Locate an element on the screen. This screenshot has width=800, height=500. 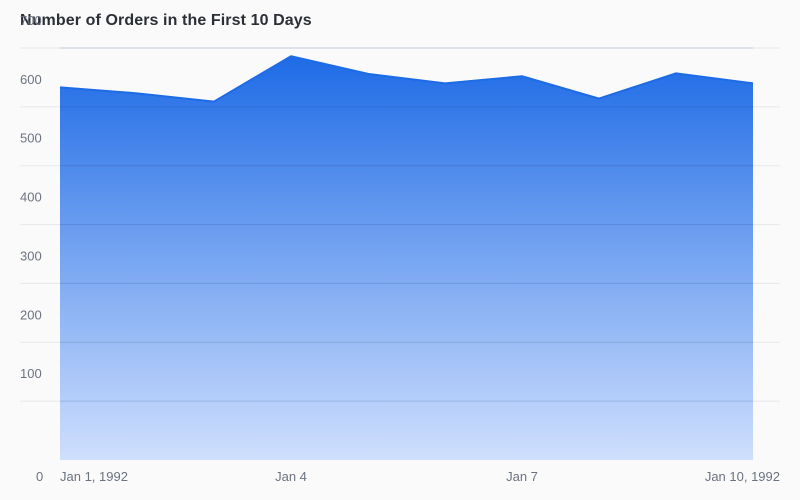
y-tick-label: 200 is located at coordinates (31, 314).